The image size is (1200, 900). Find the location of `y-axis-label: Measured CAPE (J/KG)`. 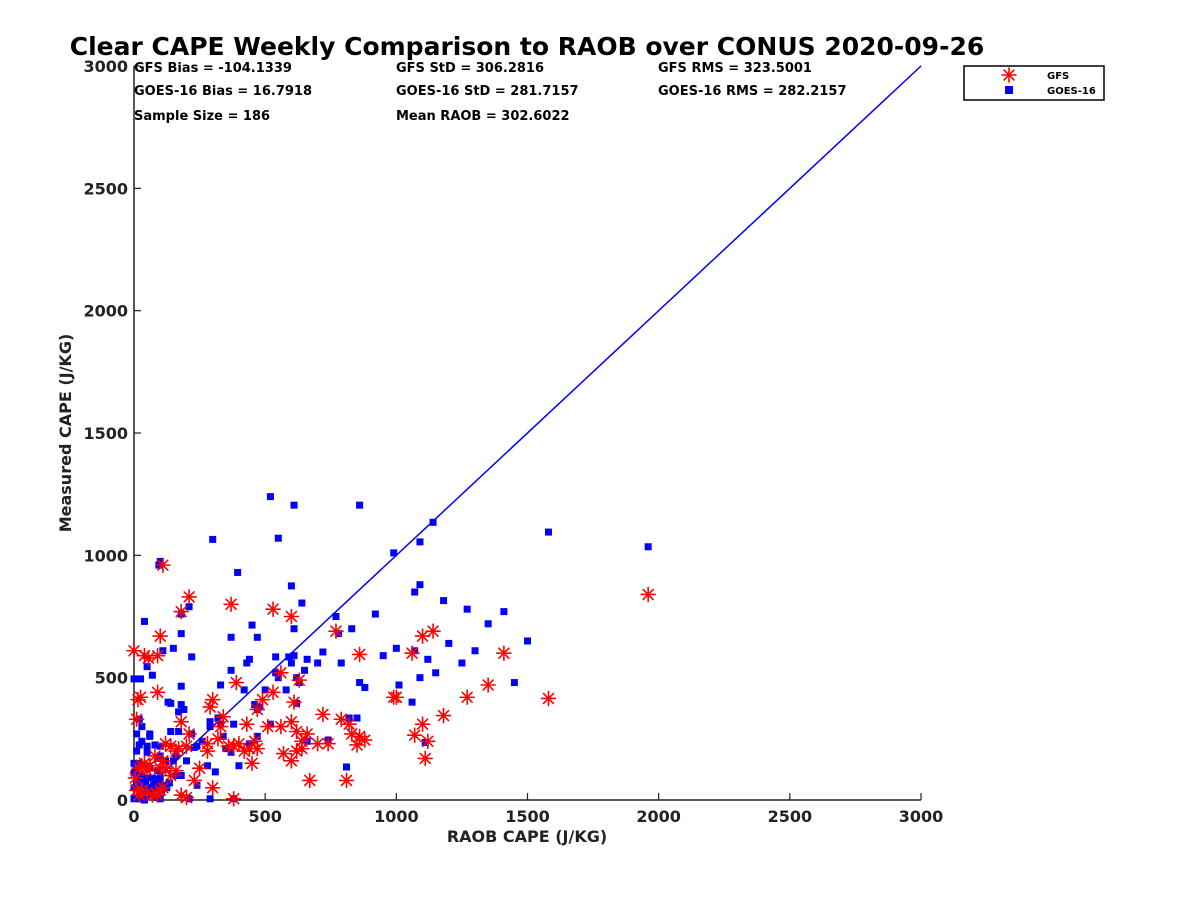

y-axis-label: Measured CAPE (J/KG) is located at coordinates (65, 433).